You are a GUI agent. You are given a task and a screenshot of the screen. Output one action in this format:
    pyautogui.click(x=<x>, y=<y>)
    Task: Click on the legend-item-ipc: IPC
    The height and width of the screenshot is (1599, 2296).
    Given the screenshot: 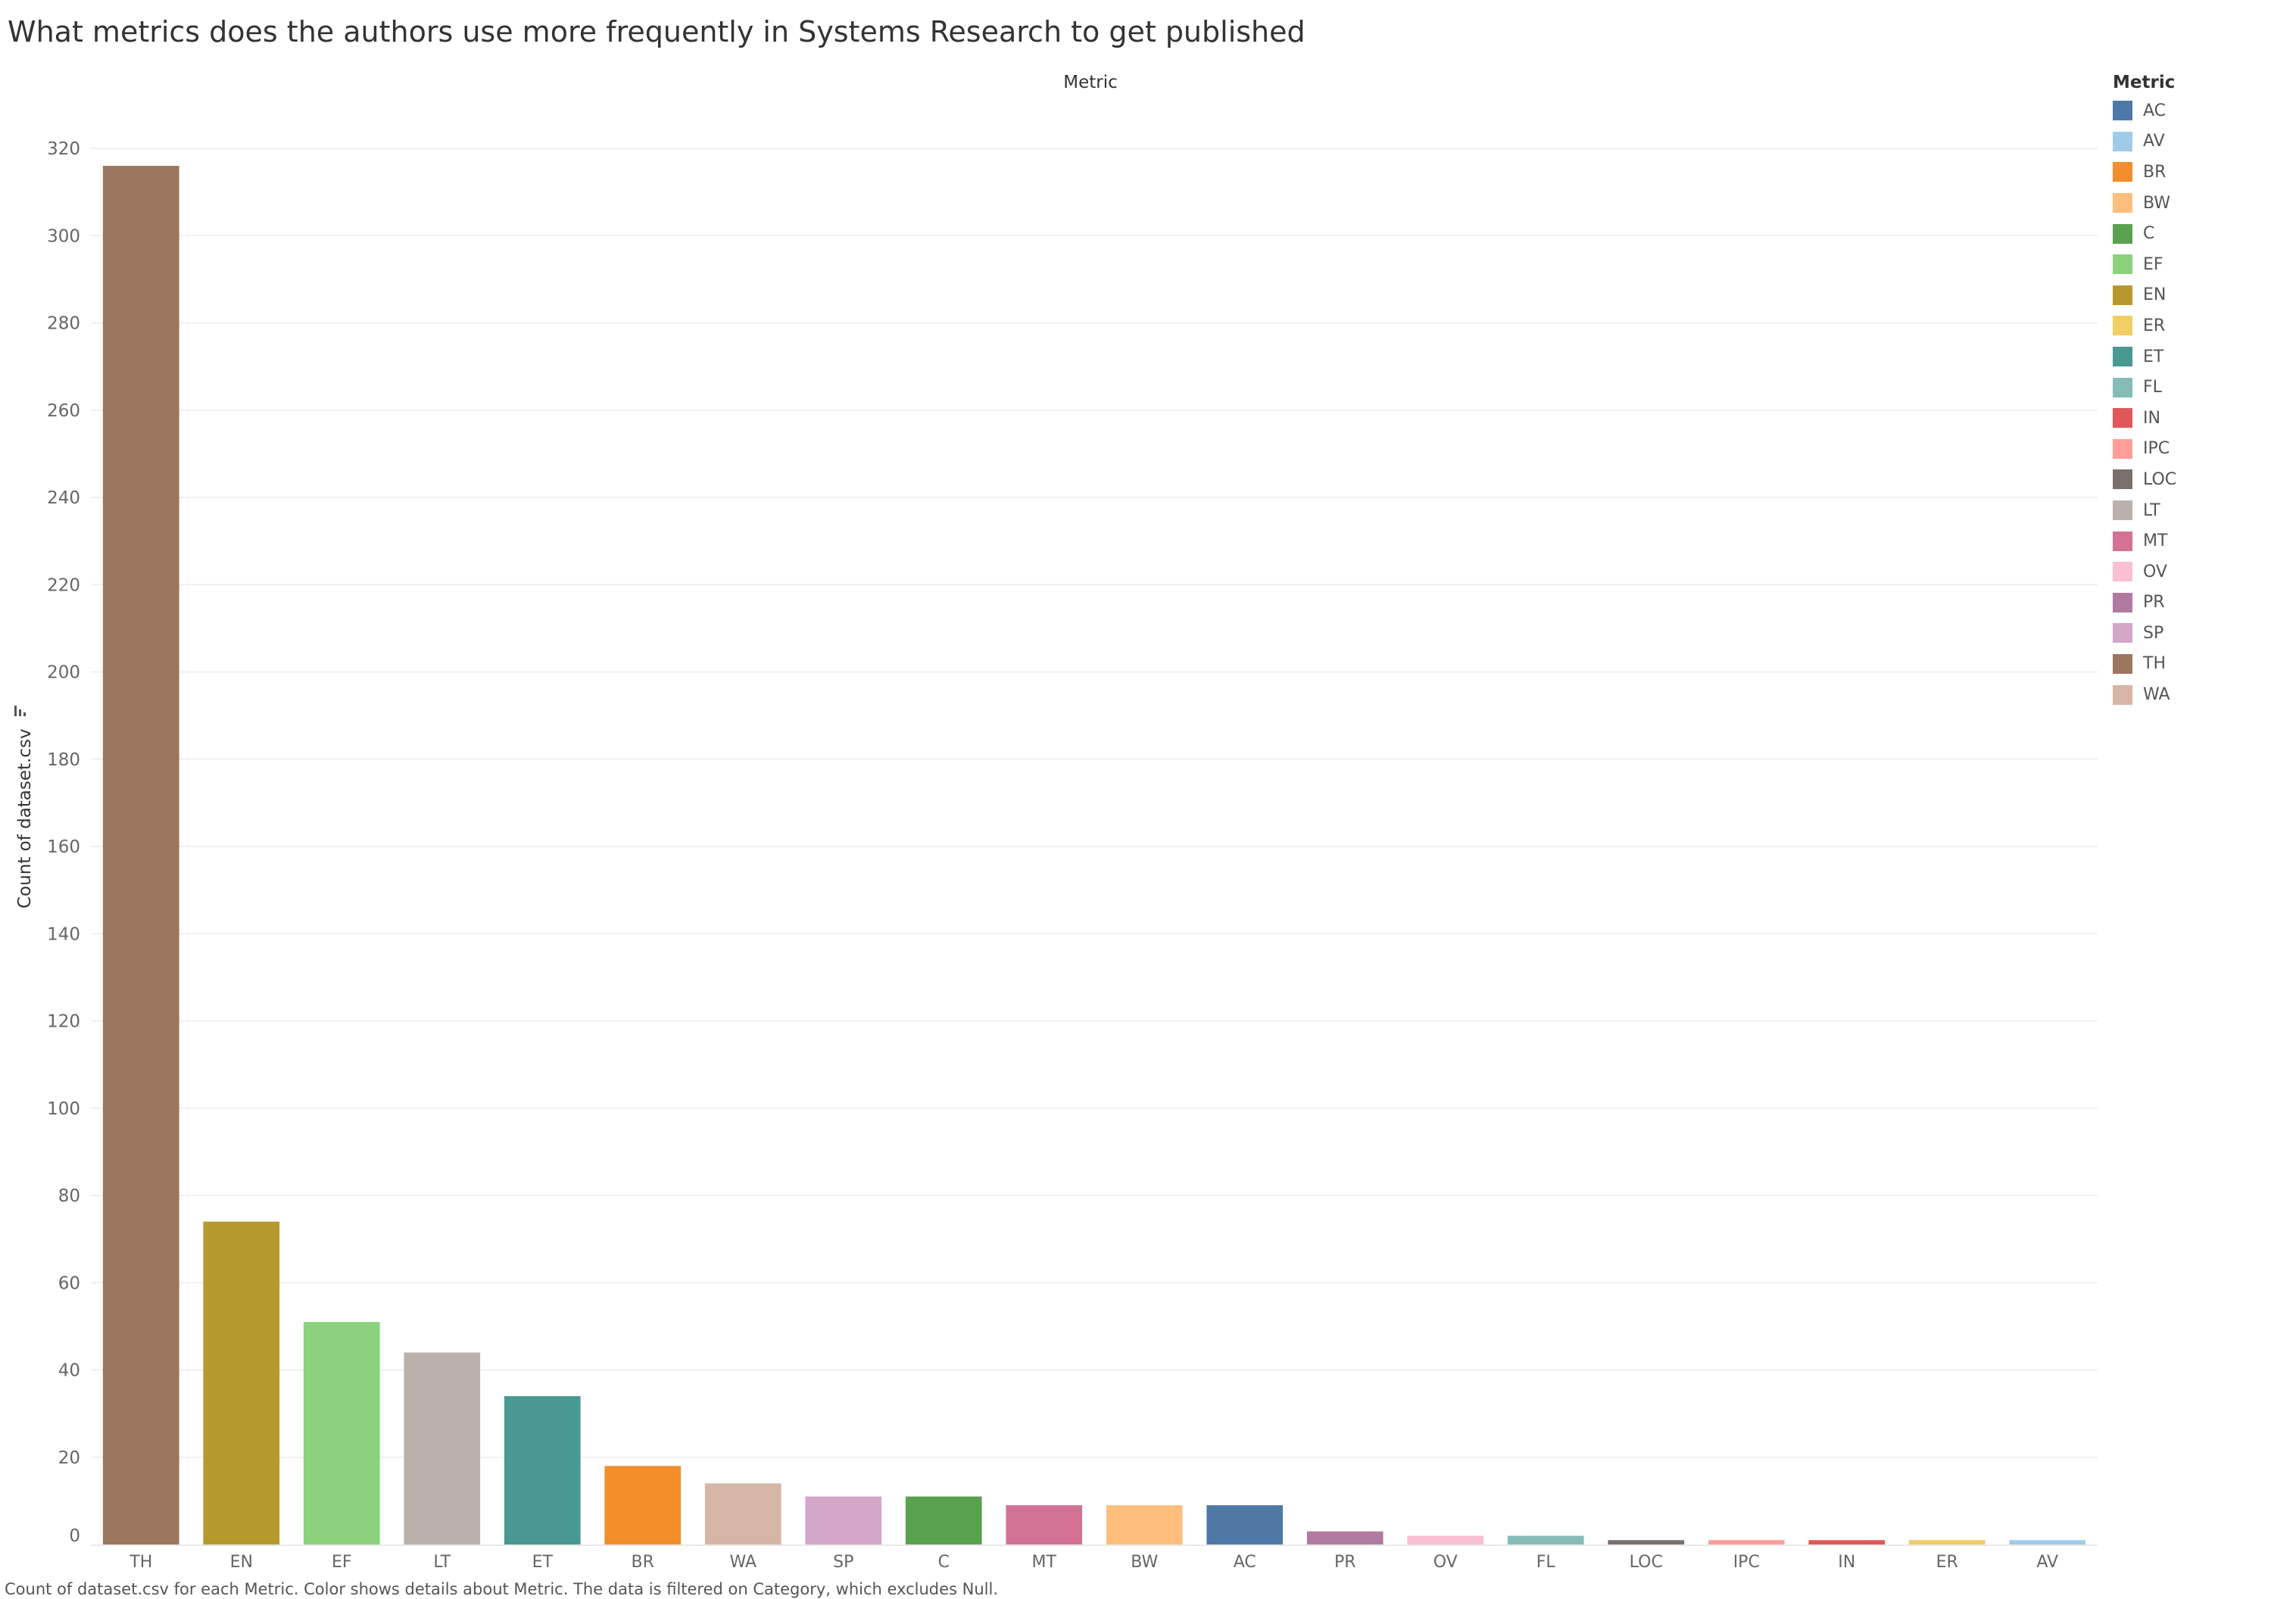 What is the action you would take?
    pyautogui.click(x=2200, y=449)
    